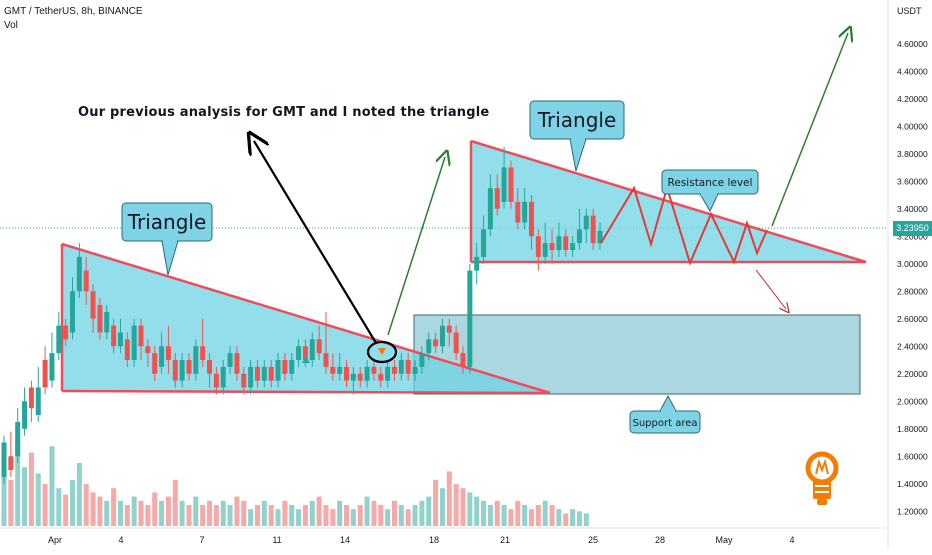 This screenshot has width=932, height=555. I want to click on breakout-circle-marker, so click(382, 352).